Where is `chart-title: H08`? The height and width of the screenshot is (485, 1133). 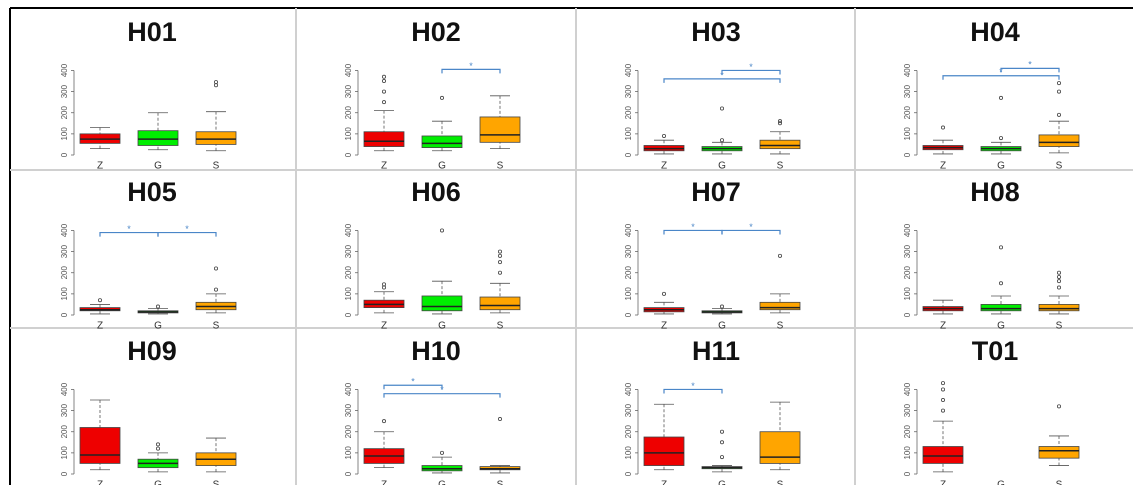
chart-title: H08 is located at coordinates (995, 192).